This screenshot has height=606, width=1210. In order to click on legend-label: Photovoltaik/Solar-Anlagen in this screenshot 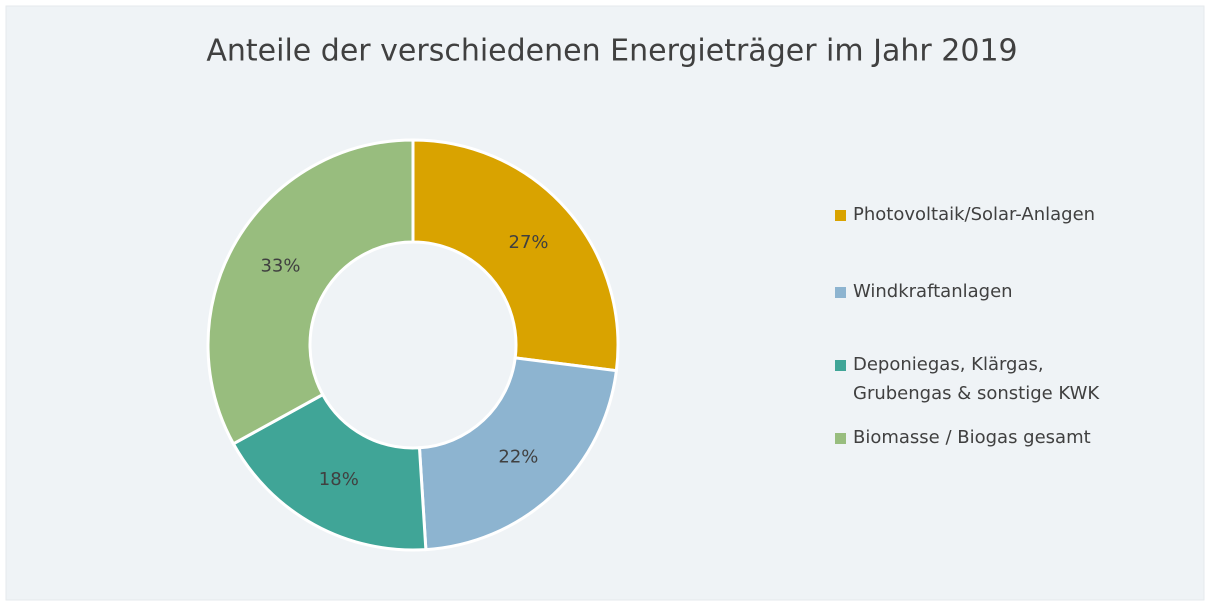, I will do `click(974, 214)`.